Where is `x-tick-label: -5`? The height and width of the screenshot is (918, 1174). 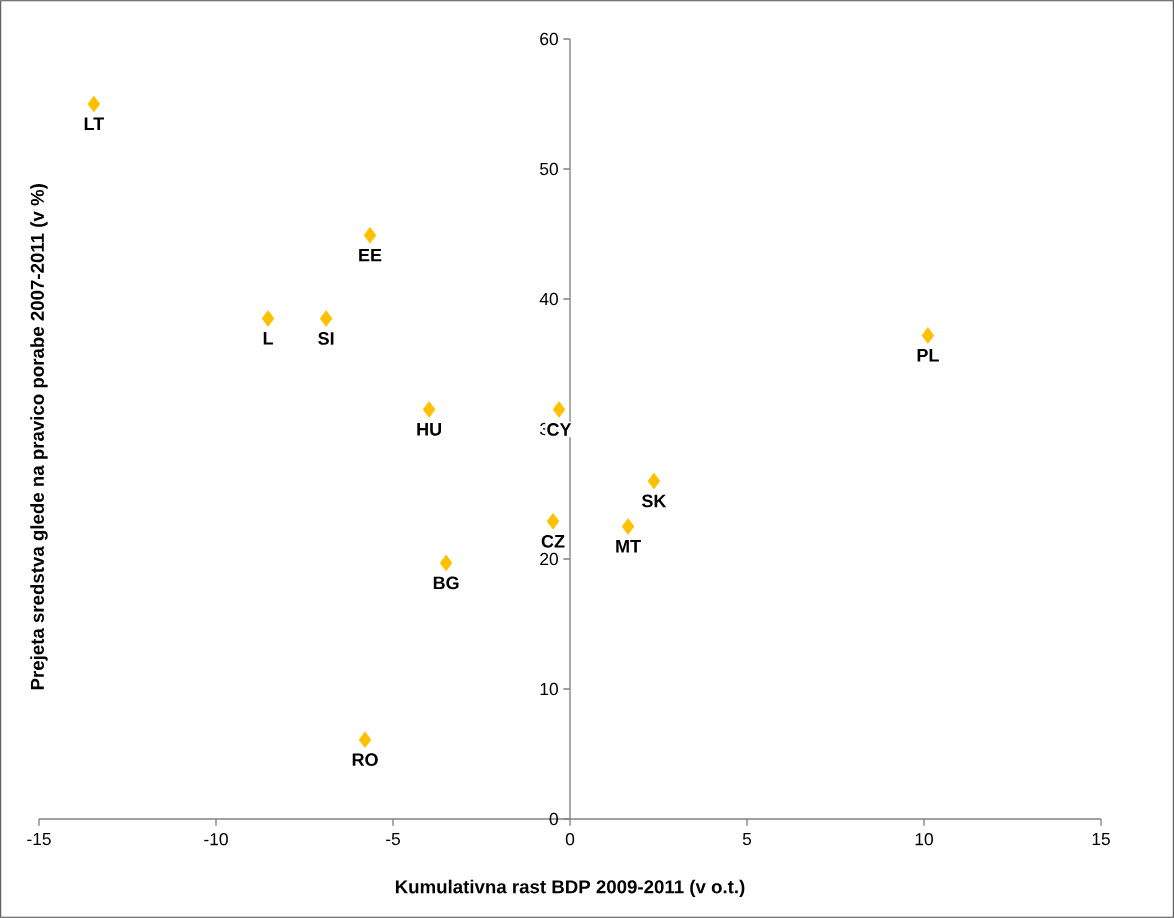
x-tick-label: -5 is located at coordinates (393, 839).